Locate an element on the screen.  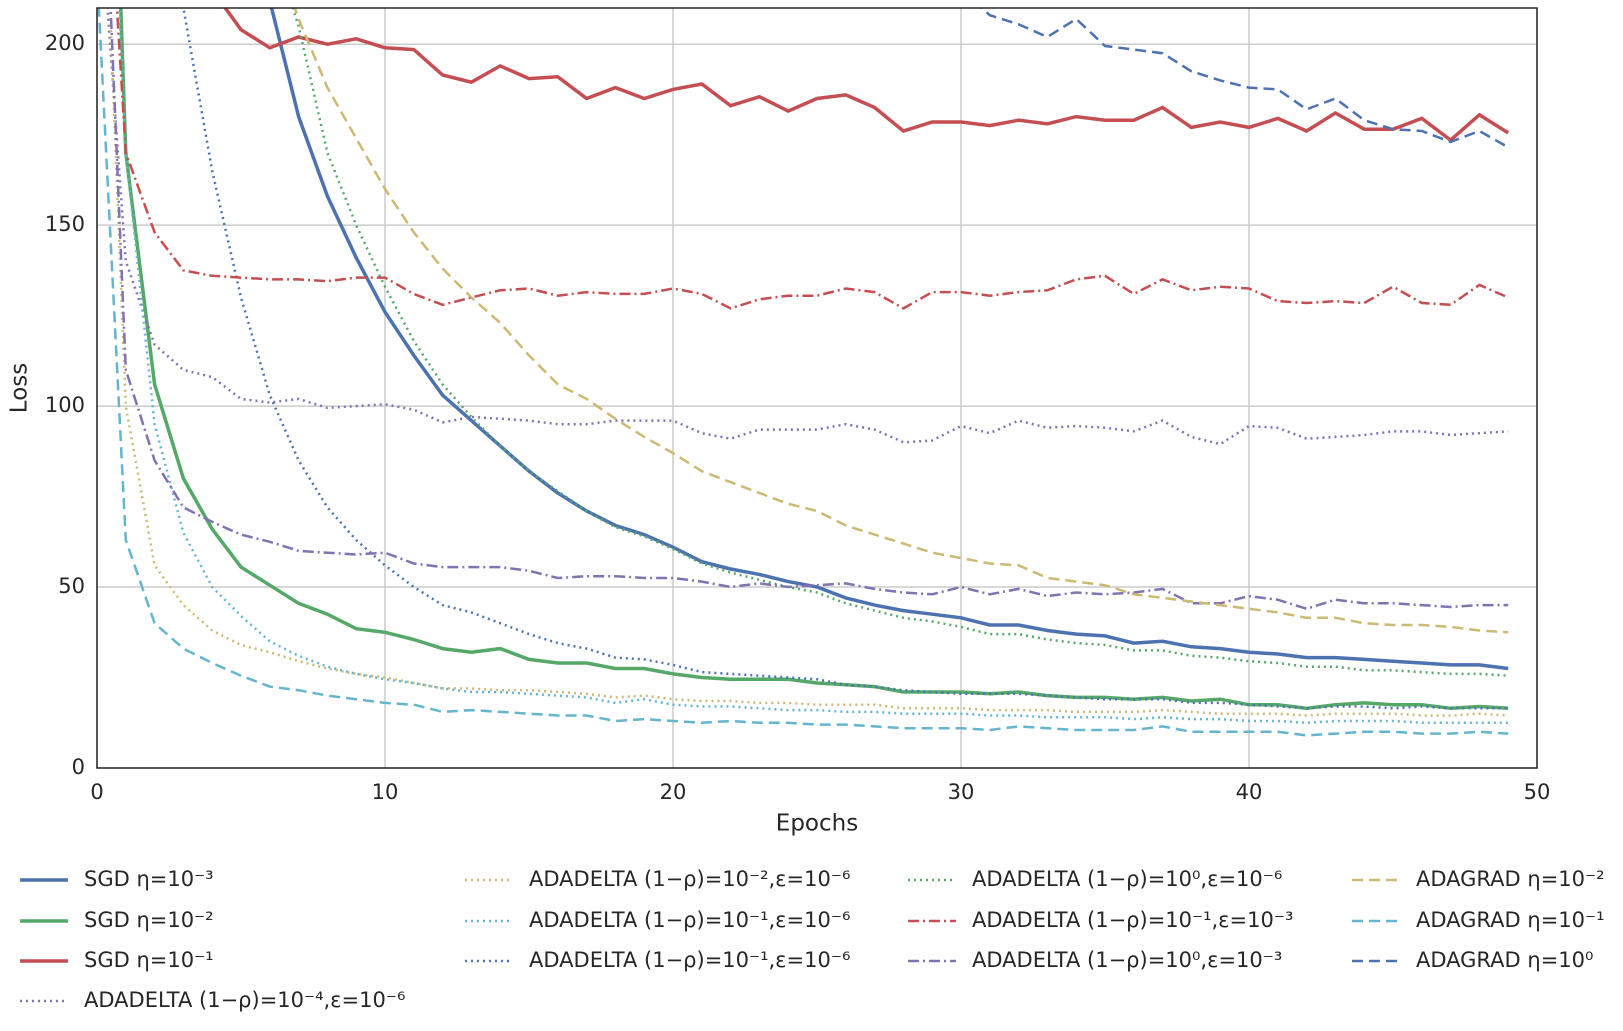
legend-label: SGD η=10⁻² is located at coordinates (149, 920).